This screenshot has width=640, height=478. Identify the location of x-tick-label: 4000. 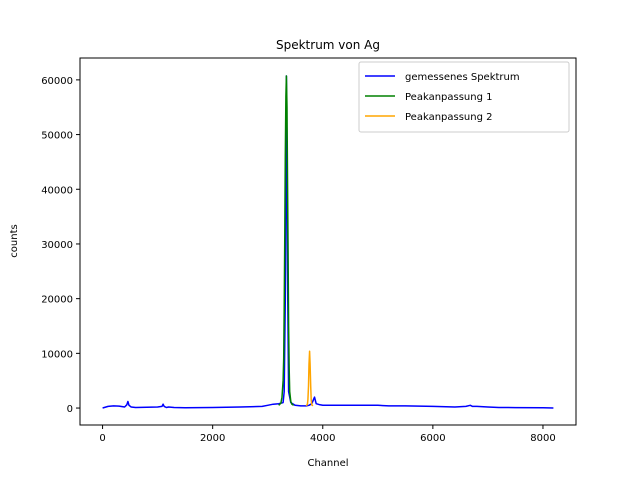
(322, 438).